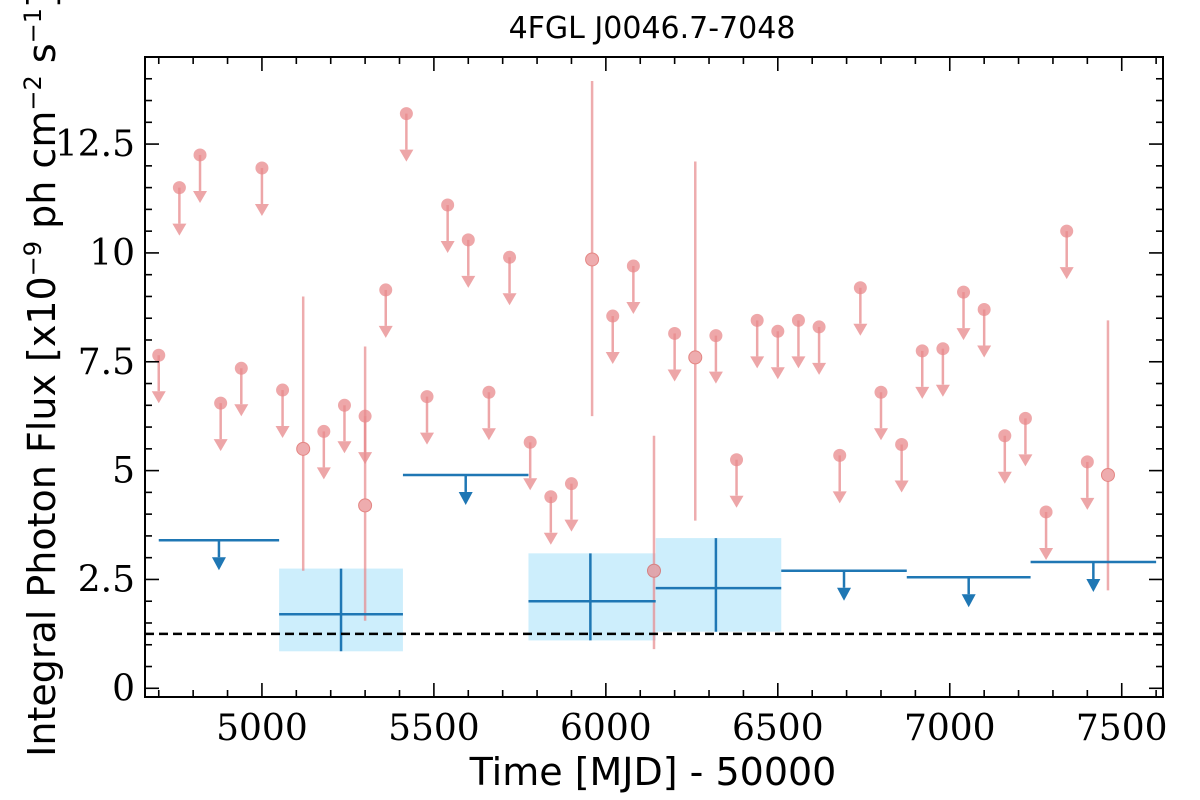 This screenshot has height=800, width=1200. Describe the element at coordinates (33, 92) in the screenshot. I see `y-axis-label-exp2: −2` at that location.